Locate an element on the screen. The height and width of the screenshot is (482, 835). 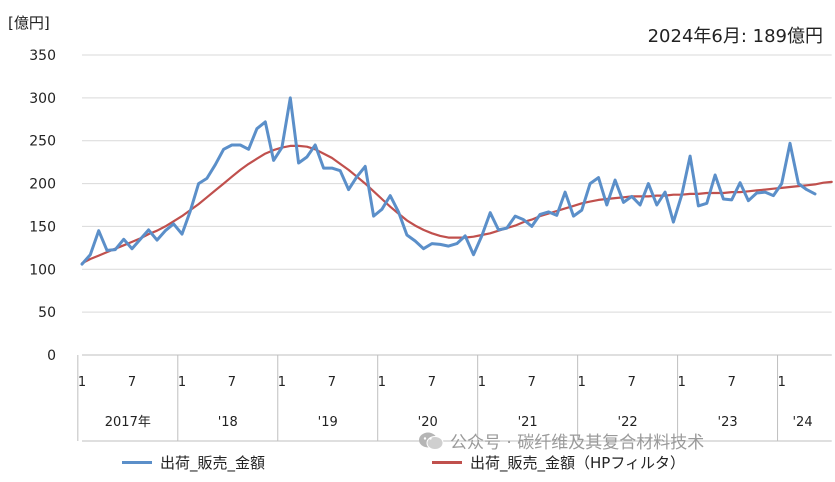
legend-item-monthly: 出荷_販売_金額 is located at coordinates (193, 462).